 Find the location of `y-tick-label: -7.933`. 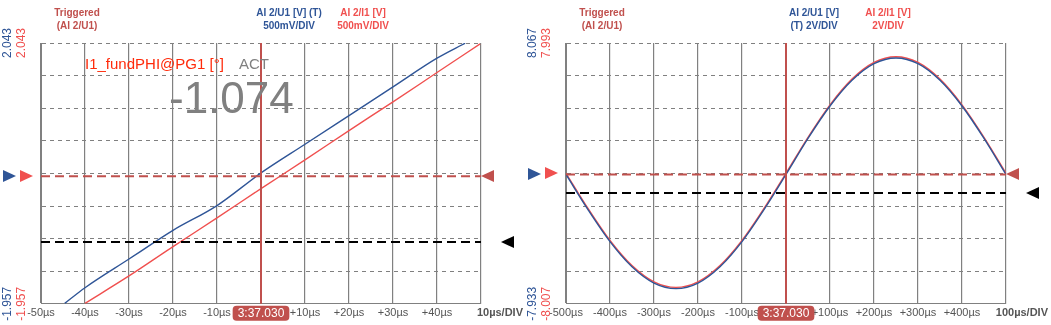

y-tick-label: -7.933 is located at coordinates (532, 303).